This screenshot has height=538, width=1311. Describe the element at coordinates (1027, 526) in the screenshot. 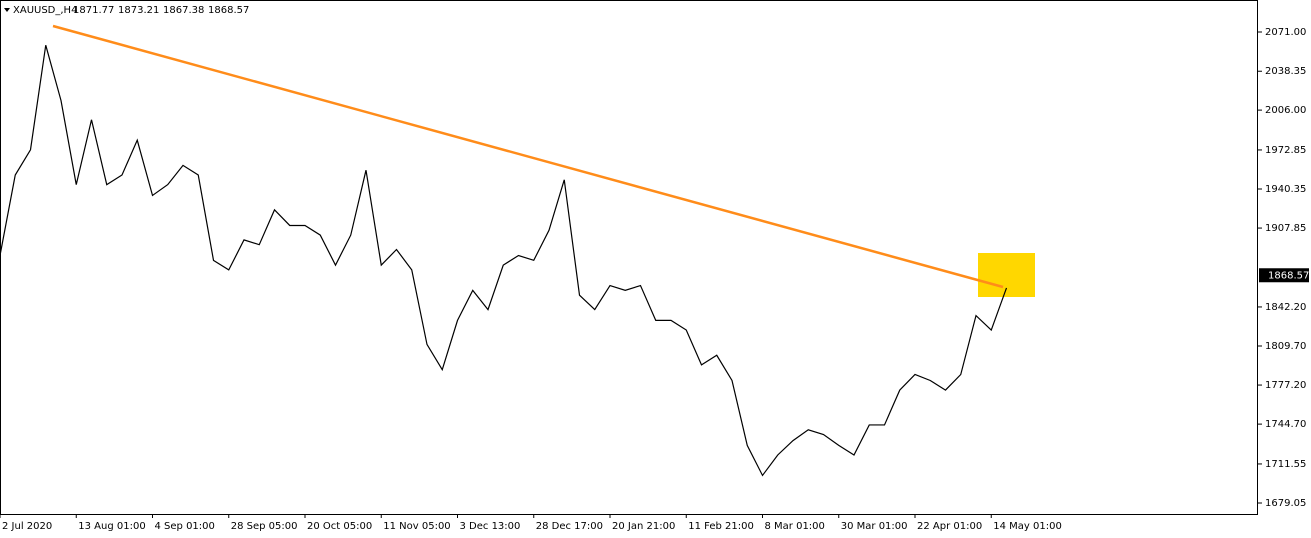

I see `x-tick-label: 14 May 01:00` at that location.